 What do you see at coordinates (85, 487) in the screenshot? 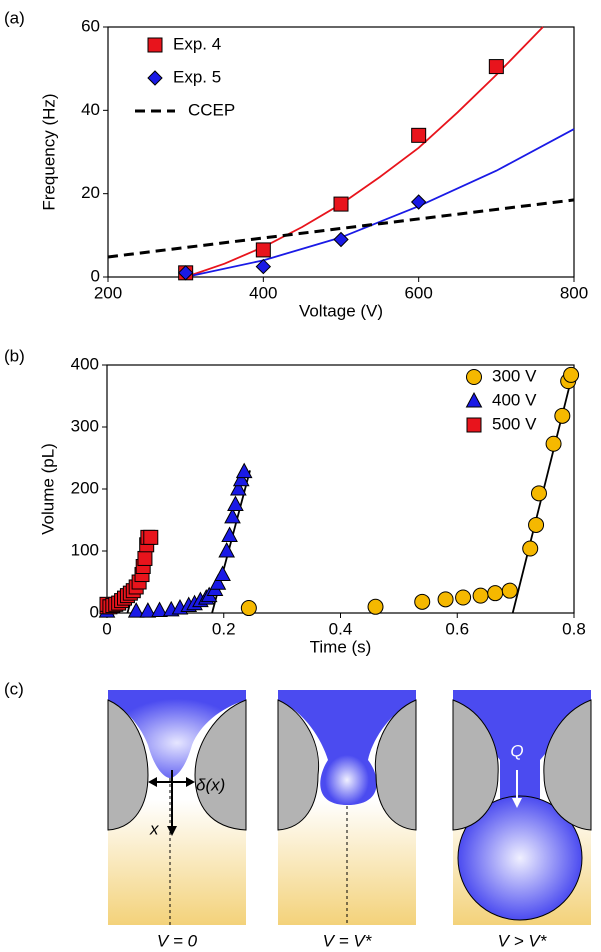
I see `y-tick-label: 200` at bounding box center [85, 487].